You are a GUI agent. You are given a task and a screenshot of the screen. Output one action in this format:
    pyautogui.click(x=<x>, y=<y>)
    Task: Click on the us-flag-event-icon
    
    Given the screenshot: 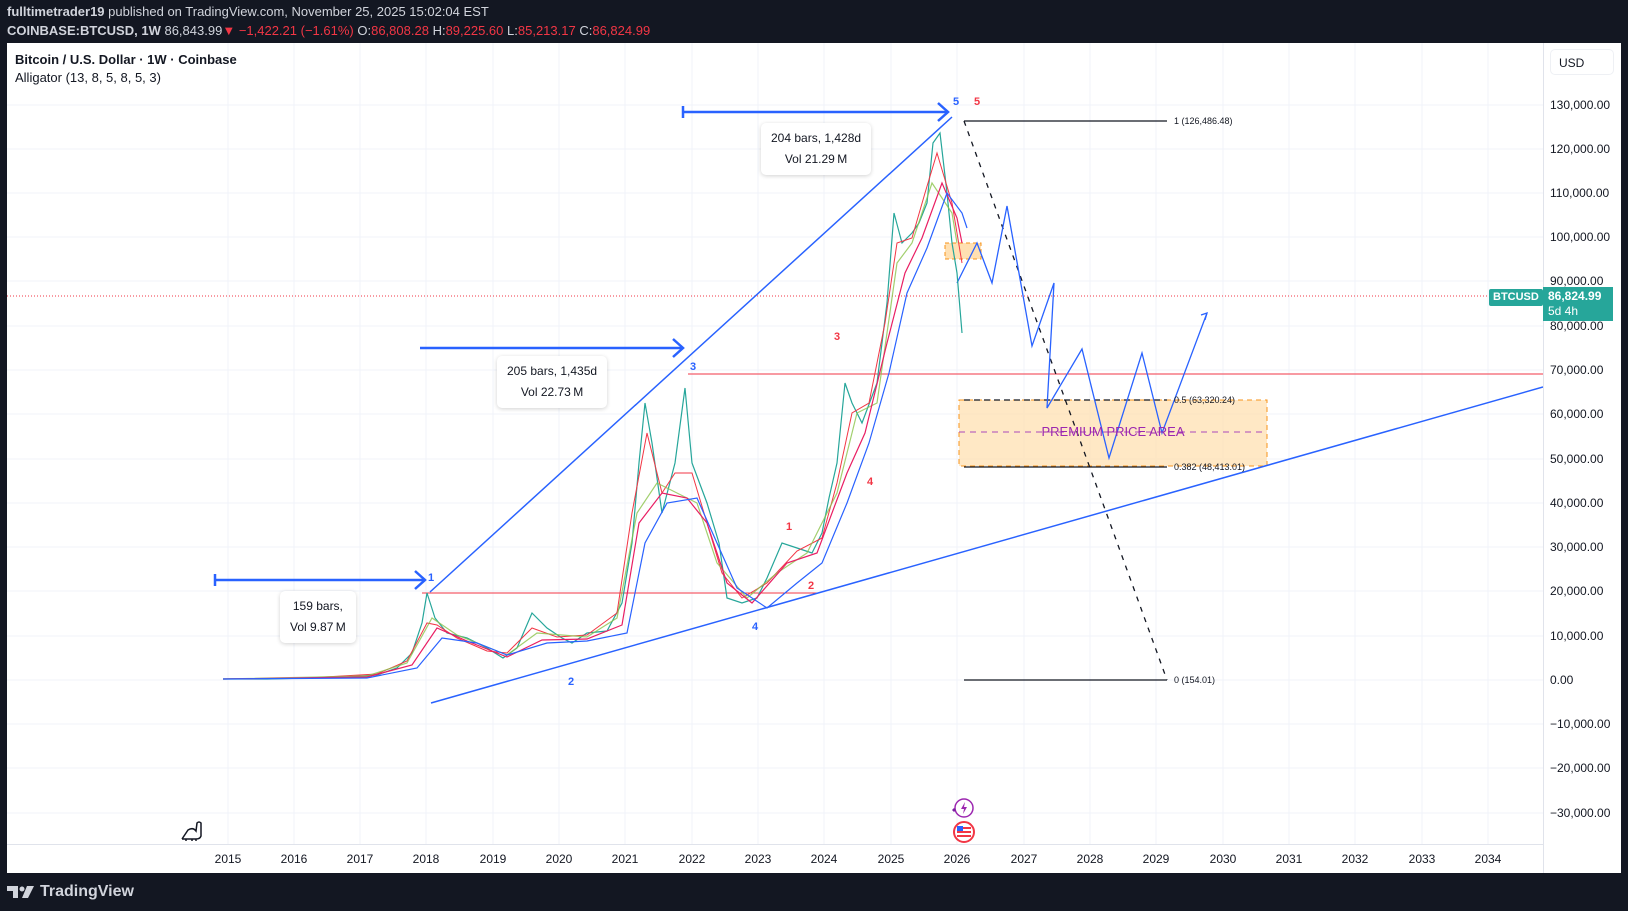 What is the action you would take?
    pyautogui.click(x=964, y=832)
    